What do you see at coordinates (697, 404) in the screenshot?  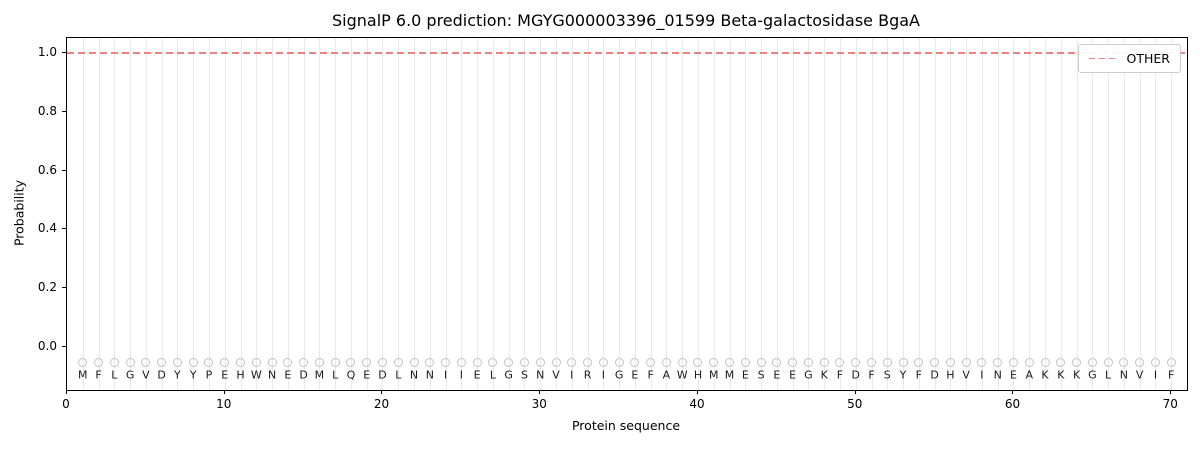 I see `x-tick-label: 40` at bounding box center [697, 404].